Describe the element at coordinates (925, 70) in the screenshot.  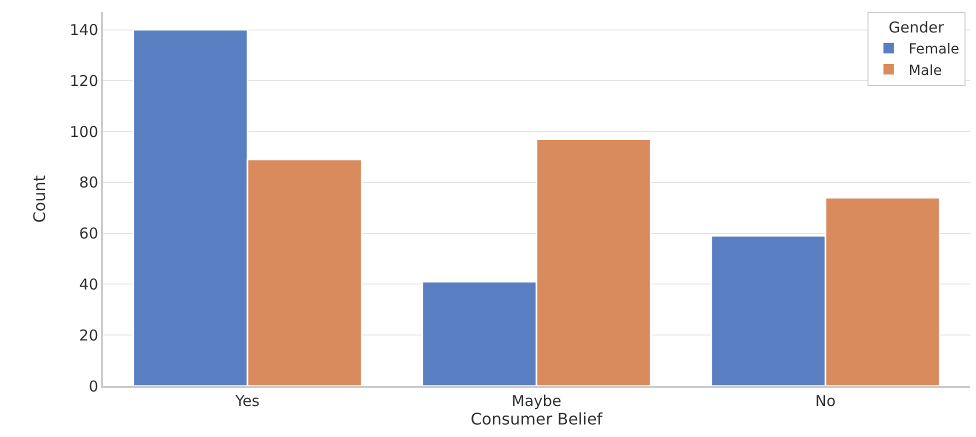
I see `legend-label: Male` at that location.